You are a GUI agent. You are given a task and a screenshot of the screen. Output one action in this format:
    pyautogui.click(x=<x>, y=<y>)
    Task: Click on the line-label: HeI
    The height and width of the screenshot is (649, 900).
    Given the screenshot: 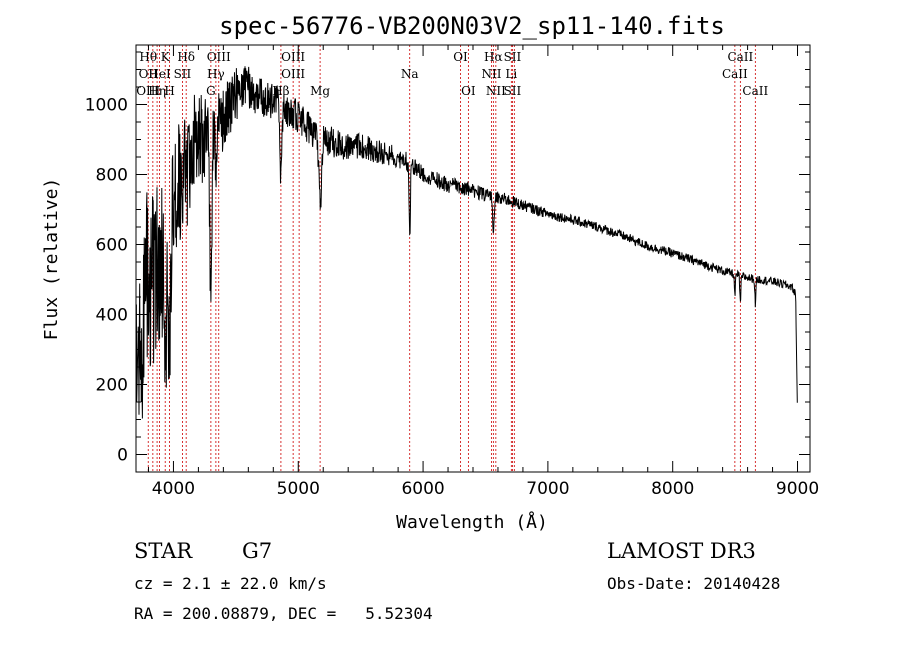 What is the action you would take?
    pyautogui.click(x=159, y=74)
    